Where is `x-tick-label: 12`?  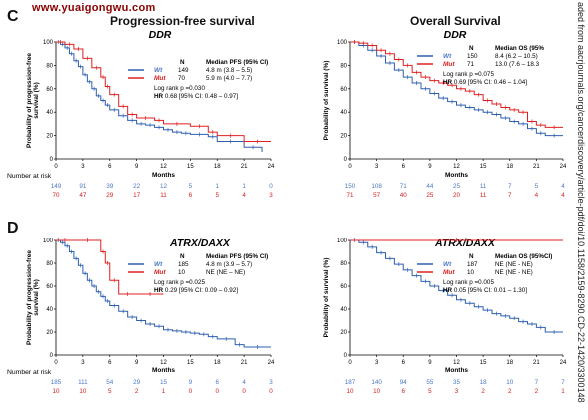 x-tick-label: 12 is located at coordinates (456, 167).